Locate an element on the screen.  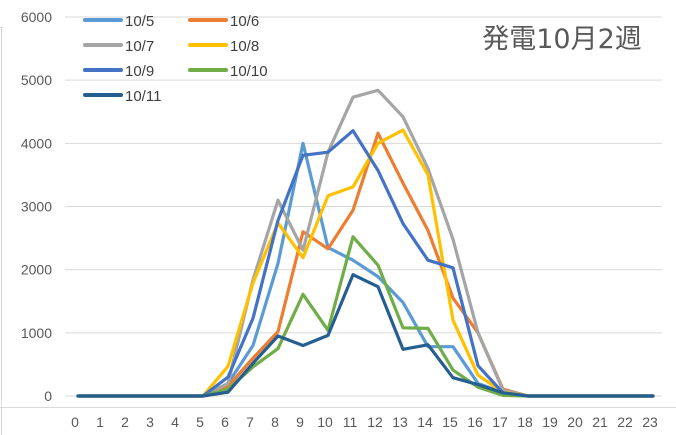
sheet-cell-border-left is located at coordinates (1, 231).